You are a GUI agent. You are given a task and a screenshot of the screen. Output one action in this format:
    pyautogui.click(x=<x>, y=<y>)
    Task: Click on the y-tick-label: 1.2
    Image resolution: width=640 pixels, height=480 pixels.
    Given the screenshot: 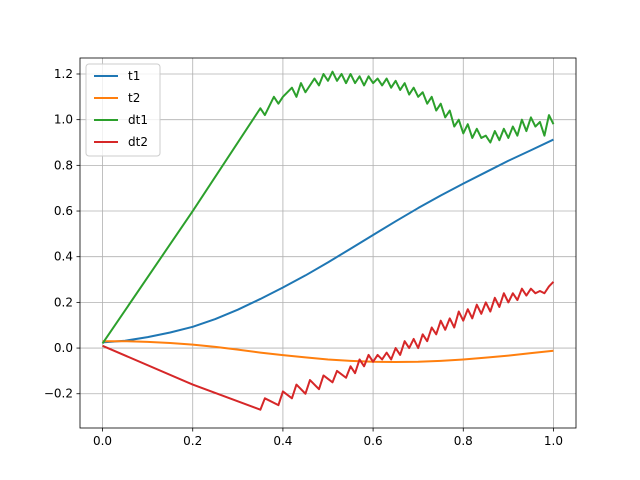 What is the action you would take?
    pyautogui.click(x=63, y=74)
    